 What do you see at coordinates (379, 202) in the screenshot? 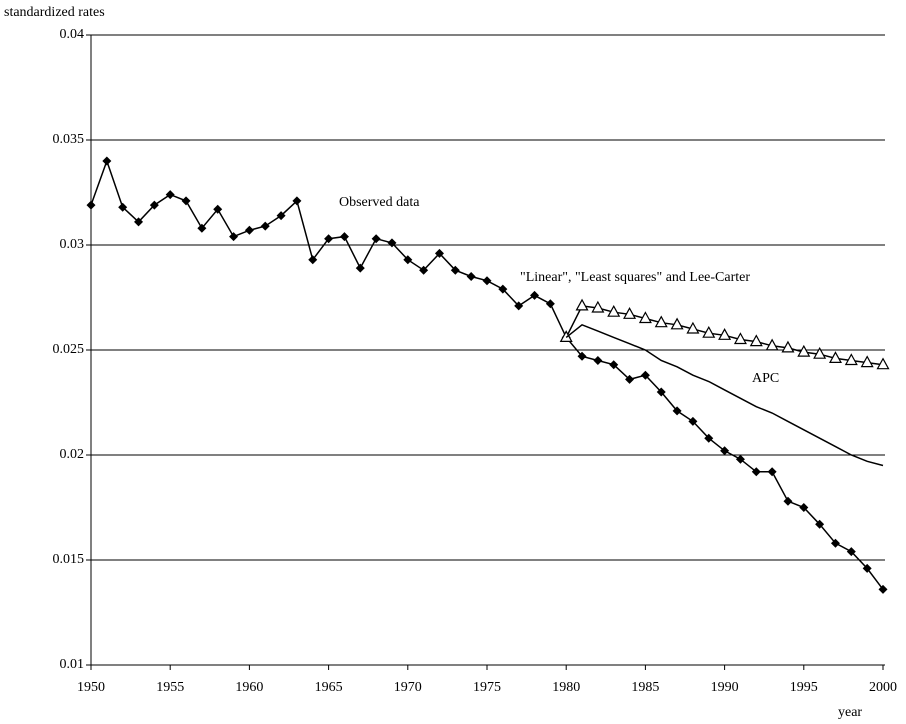
I see `series-label: Observed data` at bounding box center [379, 202].